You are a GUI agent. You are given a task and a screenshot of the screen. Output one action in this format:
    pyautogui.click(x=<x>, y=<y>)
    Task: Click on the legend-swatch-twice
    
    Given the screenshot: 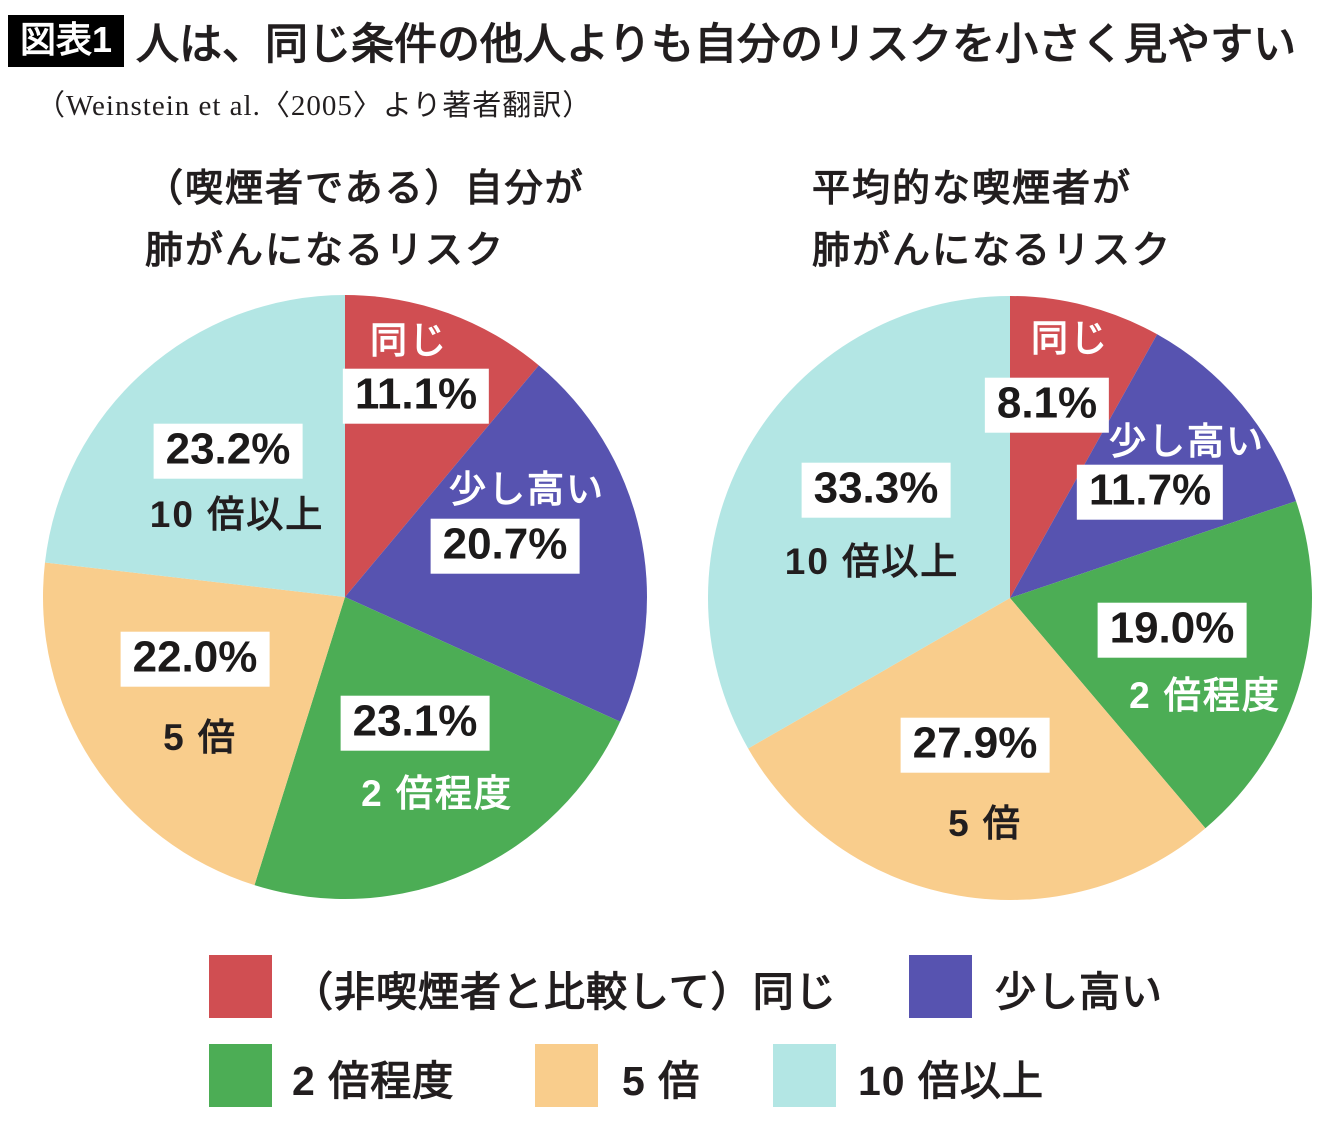 What is the action you would take?
    pyautogui.click(x=240, y=1075)
    